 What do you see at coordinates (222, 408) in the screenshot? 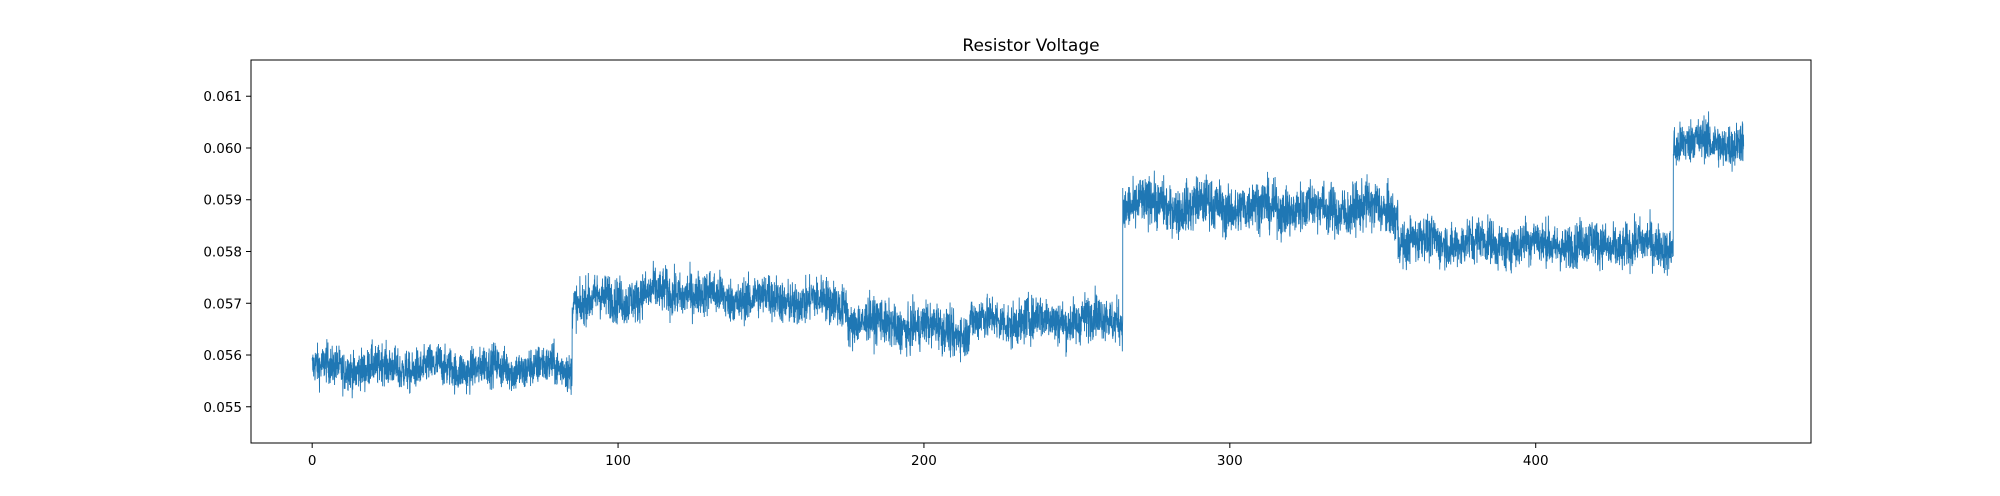
I see `y-tick-label: 0.055` at bounding box center [222, 408].